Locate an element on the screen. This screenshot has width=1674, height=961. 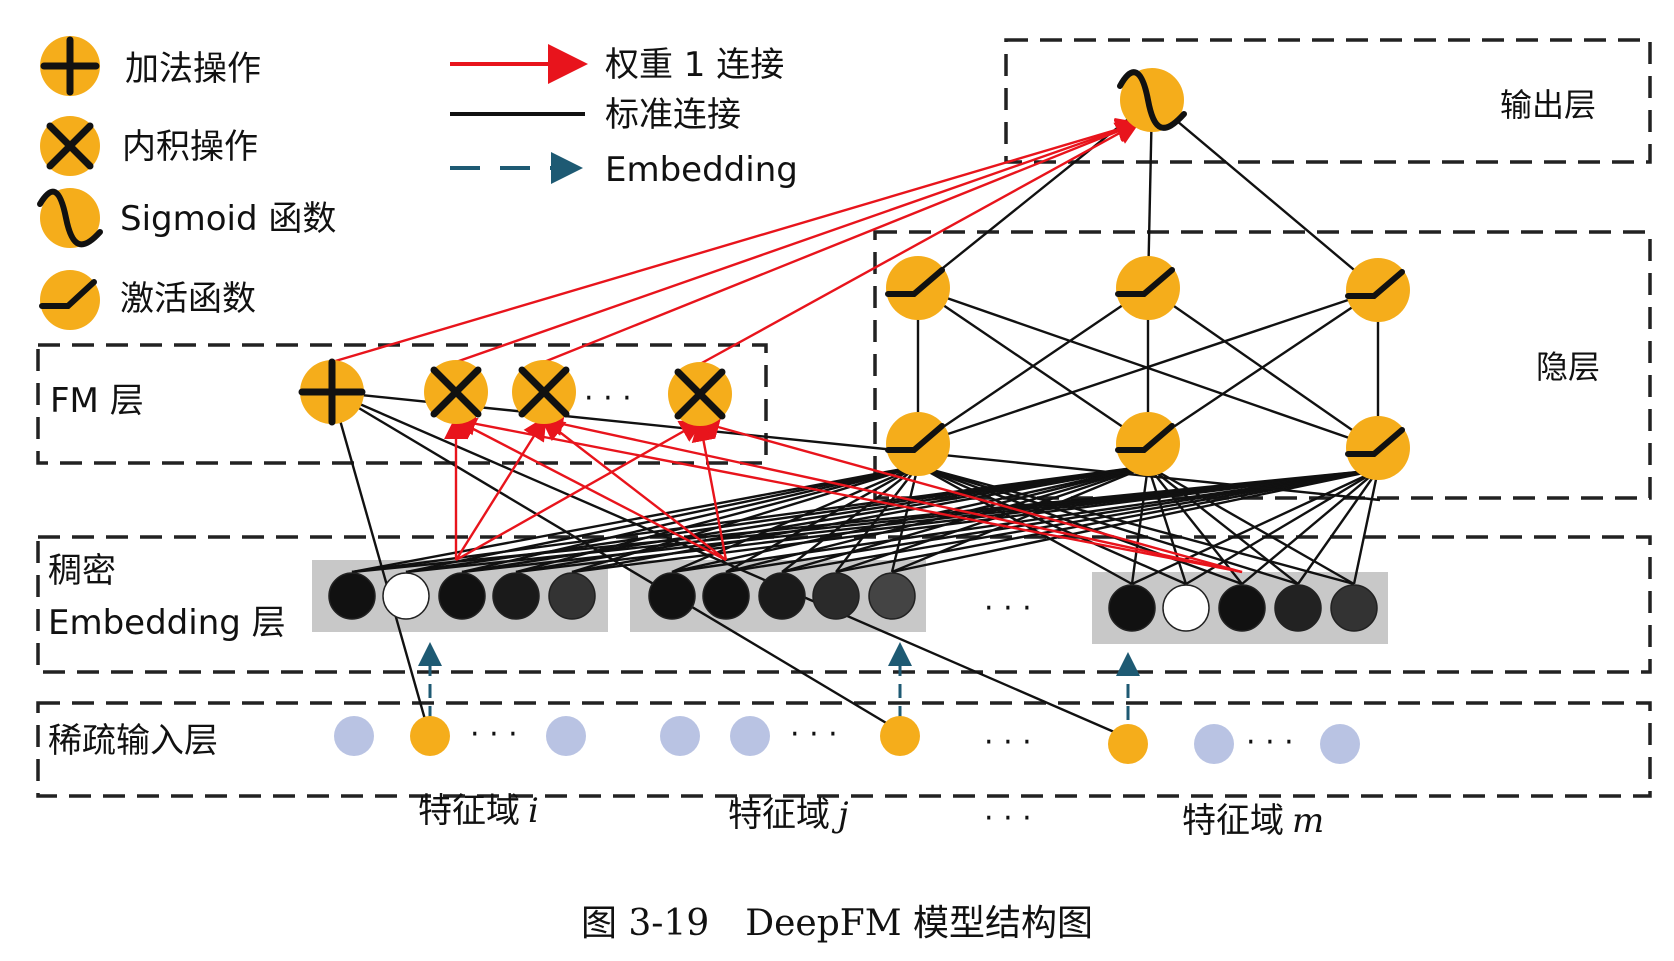
add-sparse-link-j is located at coordinates (615, 561).